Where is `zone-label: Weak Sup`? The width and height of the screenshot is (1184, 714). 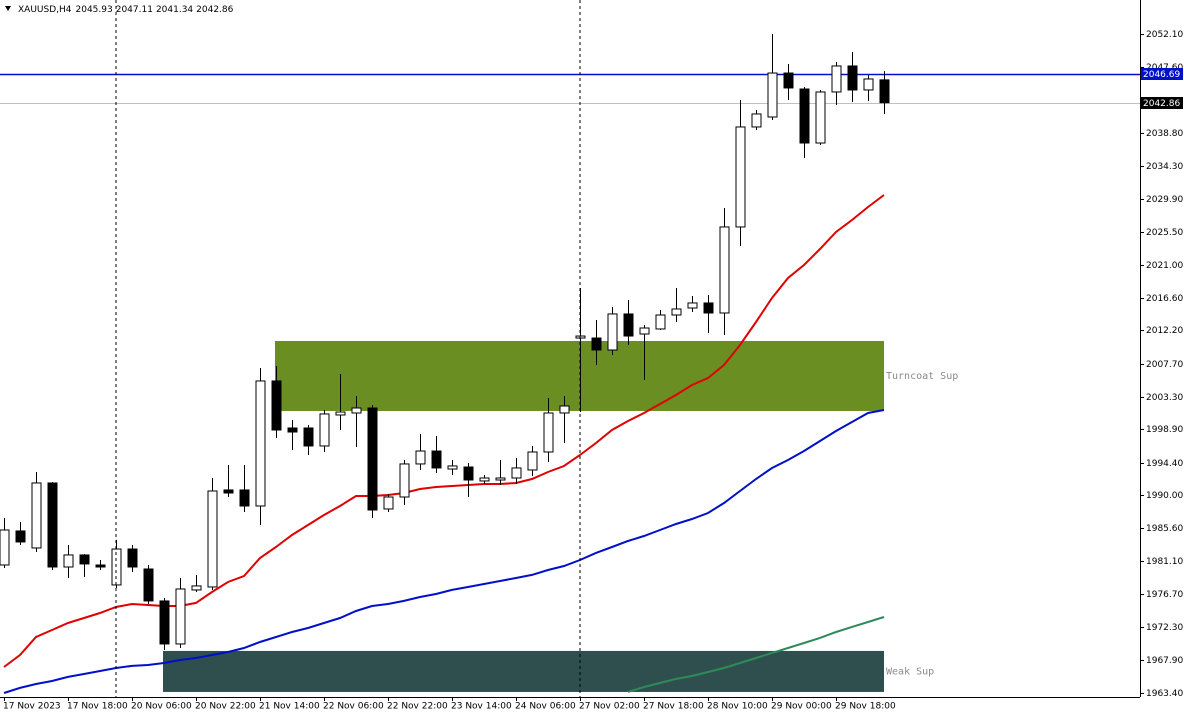 zone-label: Weak Sup is located at coordinates (910, 671).